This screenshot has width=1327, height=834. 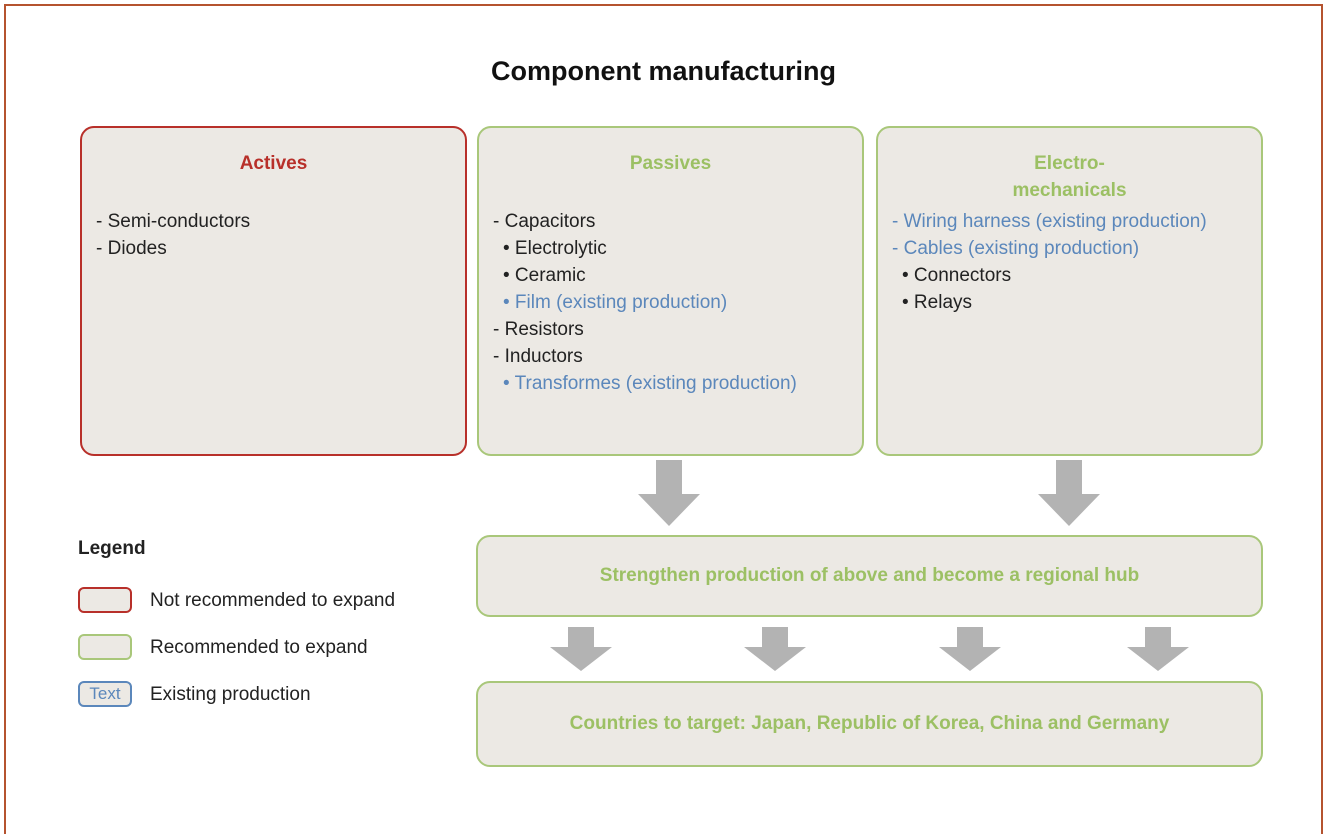 What do you see at coordinates (273, 600) in the screenshot?
I see `legend-item: Not recommended to expand` at bounding box center [273, 600].